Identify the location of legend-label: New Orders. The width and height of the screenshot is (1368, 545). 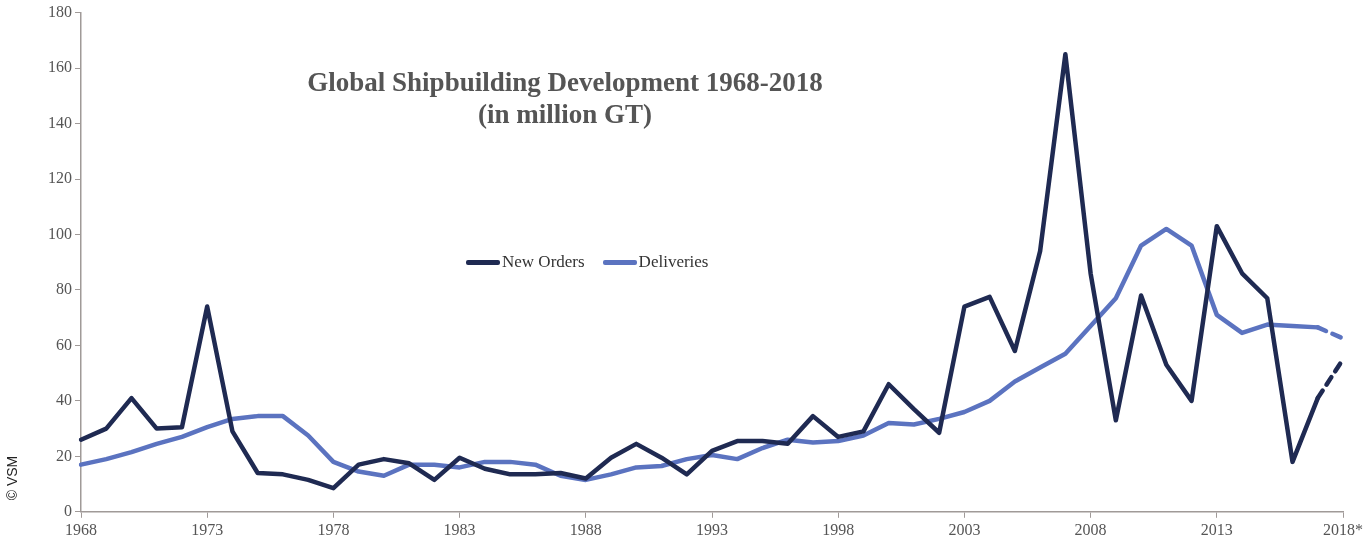
(543, 262).